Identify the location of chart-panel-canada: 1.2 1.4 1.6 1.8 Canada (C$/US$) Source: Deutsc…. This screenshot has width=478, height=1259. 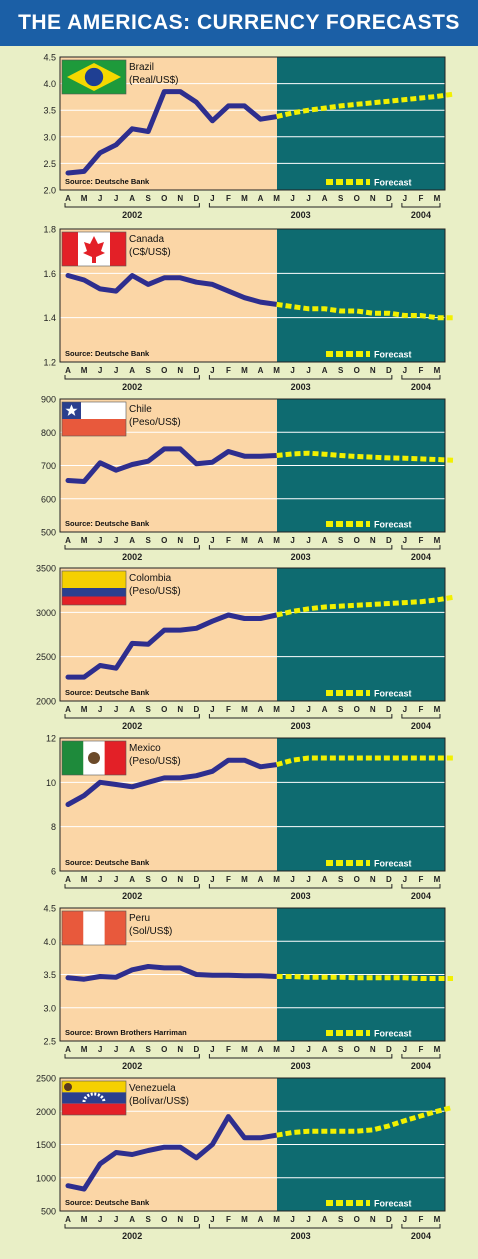
(248, 308).